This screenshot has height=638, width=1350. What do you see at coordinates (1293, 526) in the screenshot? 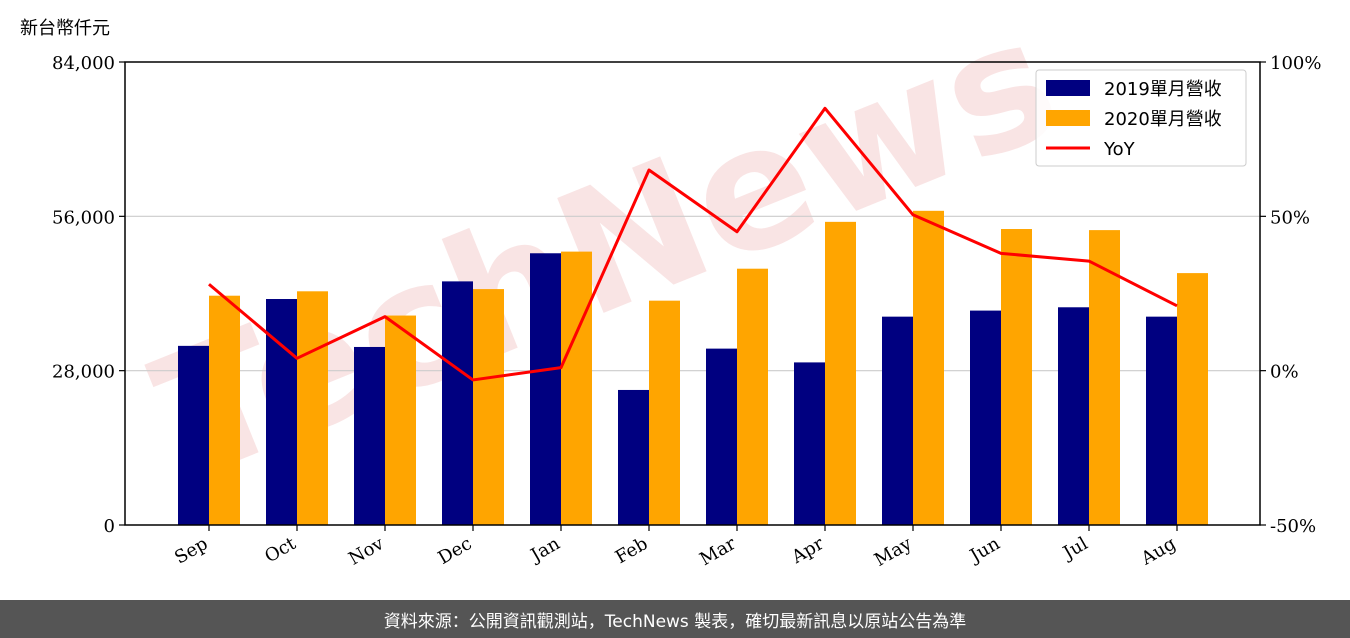
I see `y-right-tick-label-0: -50%` at bounding box center [1293, 526].